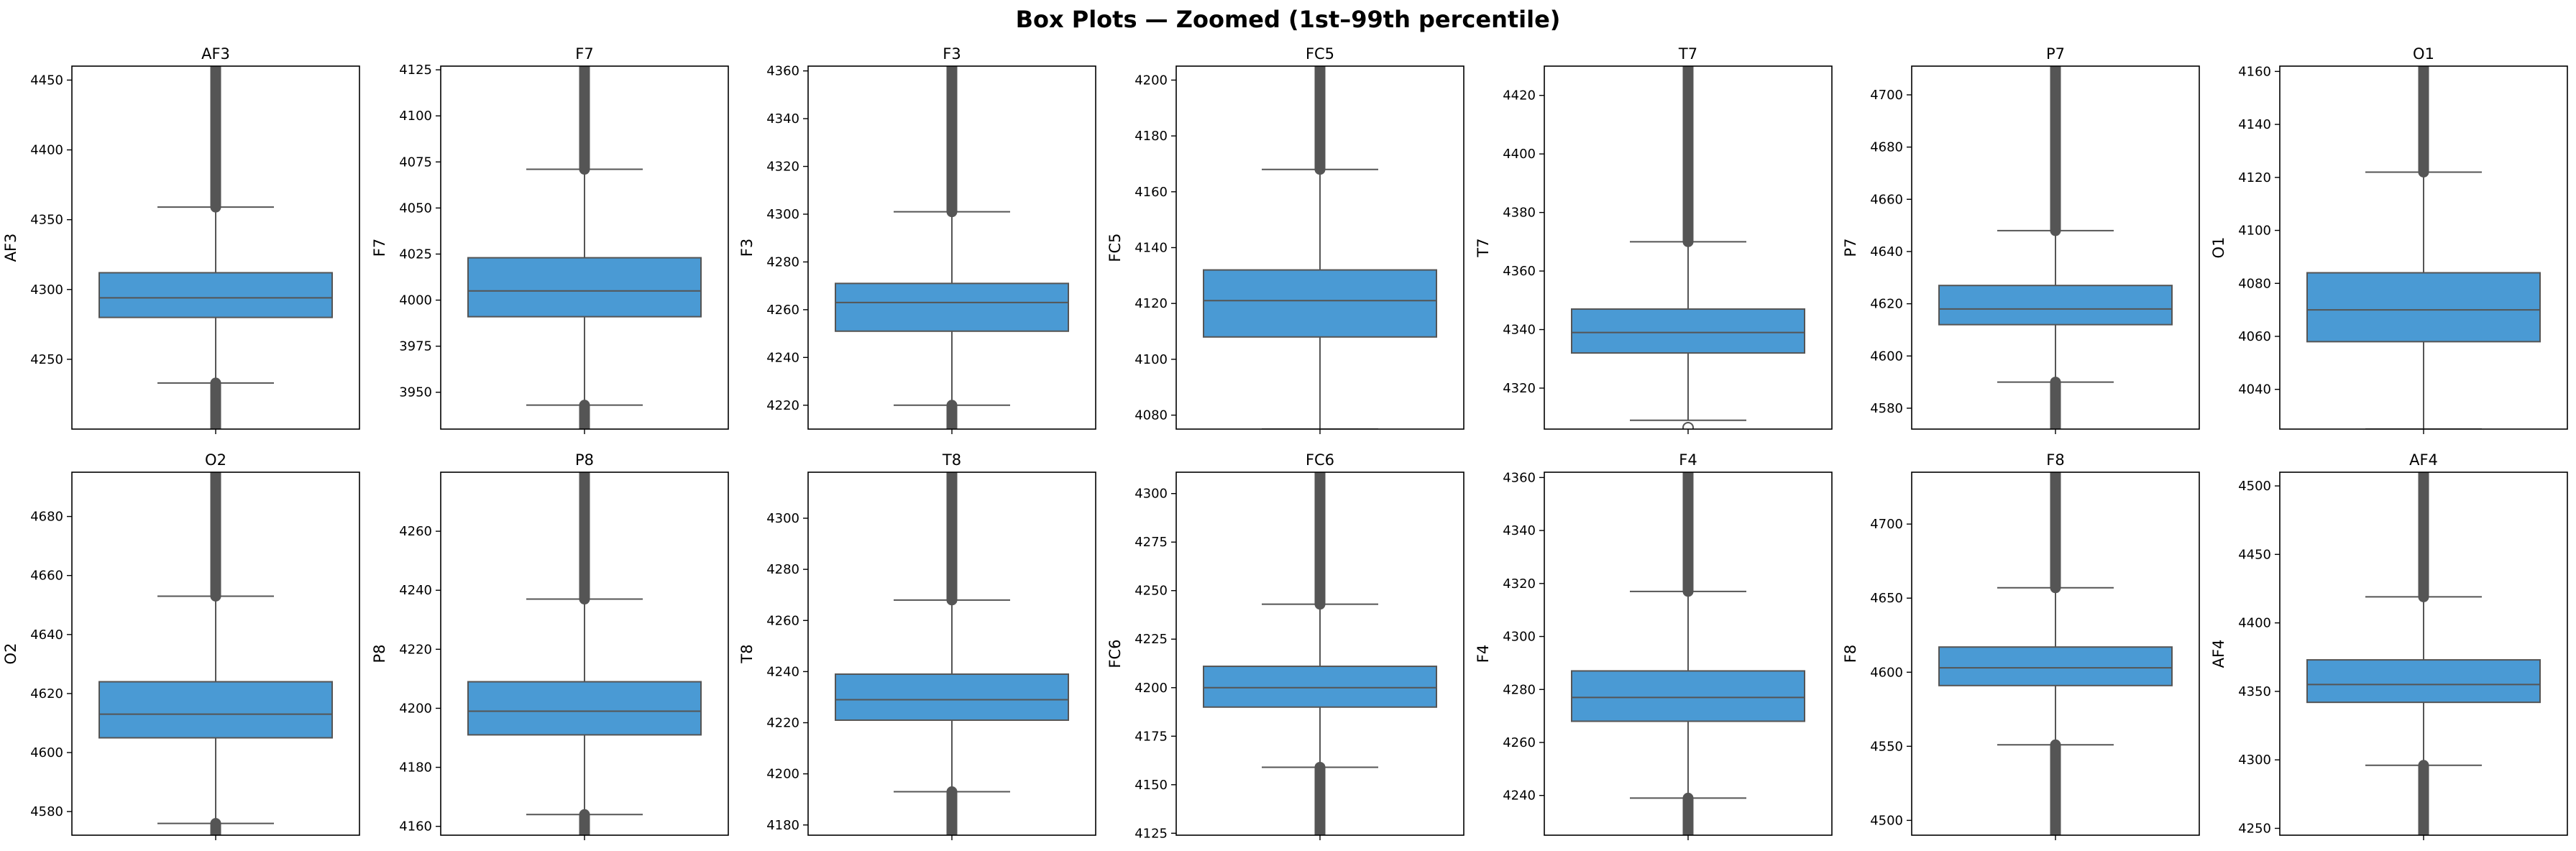 This screenshot has width=2576, height=851. What do you see at coordinates (1151, 639) in the screenshot?
I see `y-tick-label: 4225` at bounding box center [1151, 639].